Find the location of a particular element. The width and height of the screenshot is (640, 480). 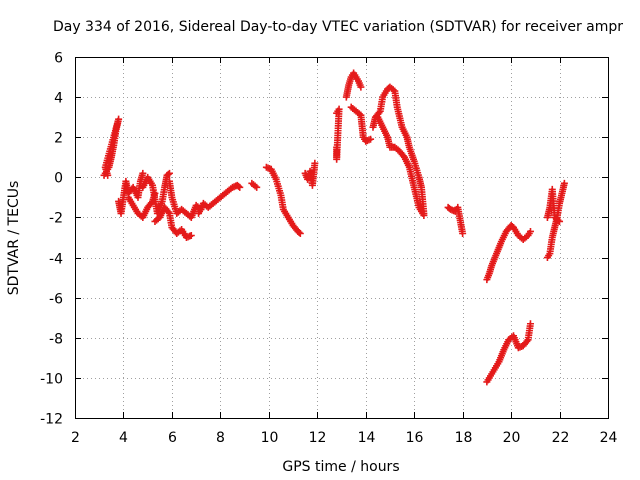

x-tick-labels: 2 4 6 8 10 12 14 16 18 20 22 24 is located at coordinates (344, 438).